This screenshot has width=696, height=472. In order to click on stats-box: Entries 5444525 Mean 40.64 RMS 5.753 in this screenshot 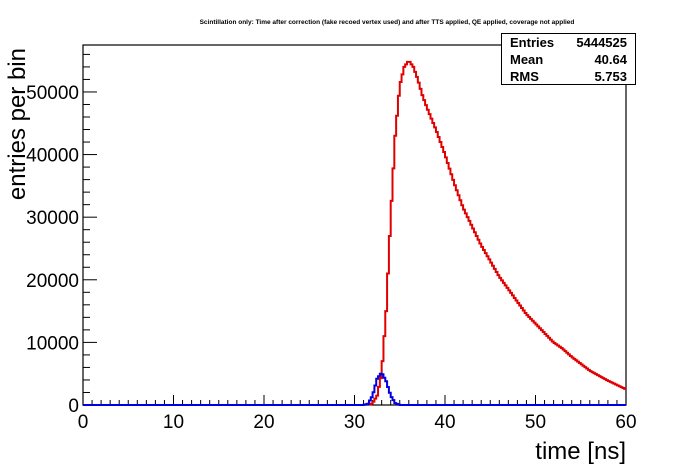, I will do `click(568, 59)`.